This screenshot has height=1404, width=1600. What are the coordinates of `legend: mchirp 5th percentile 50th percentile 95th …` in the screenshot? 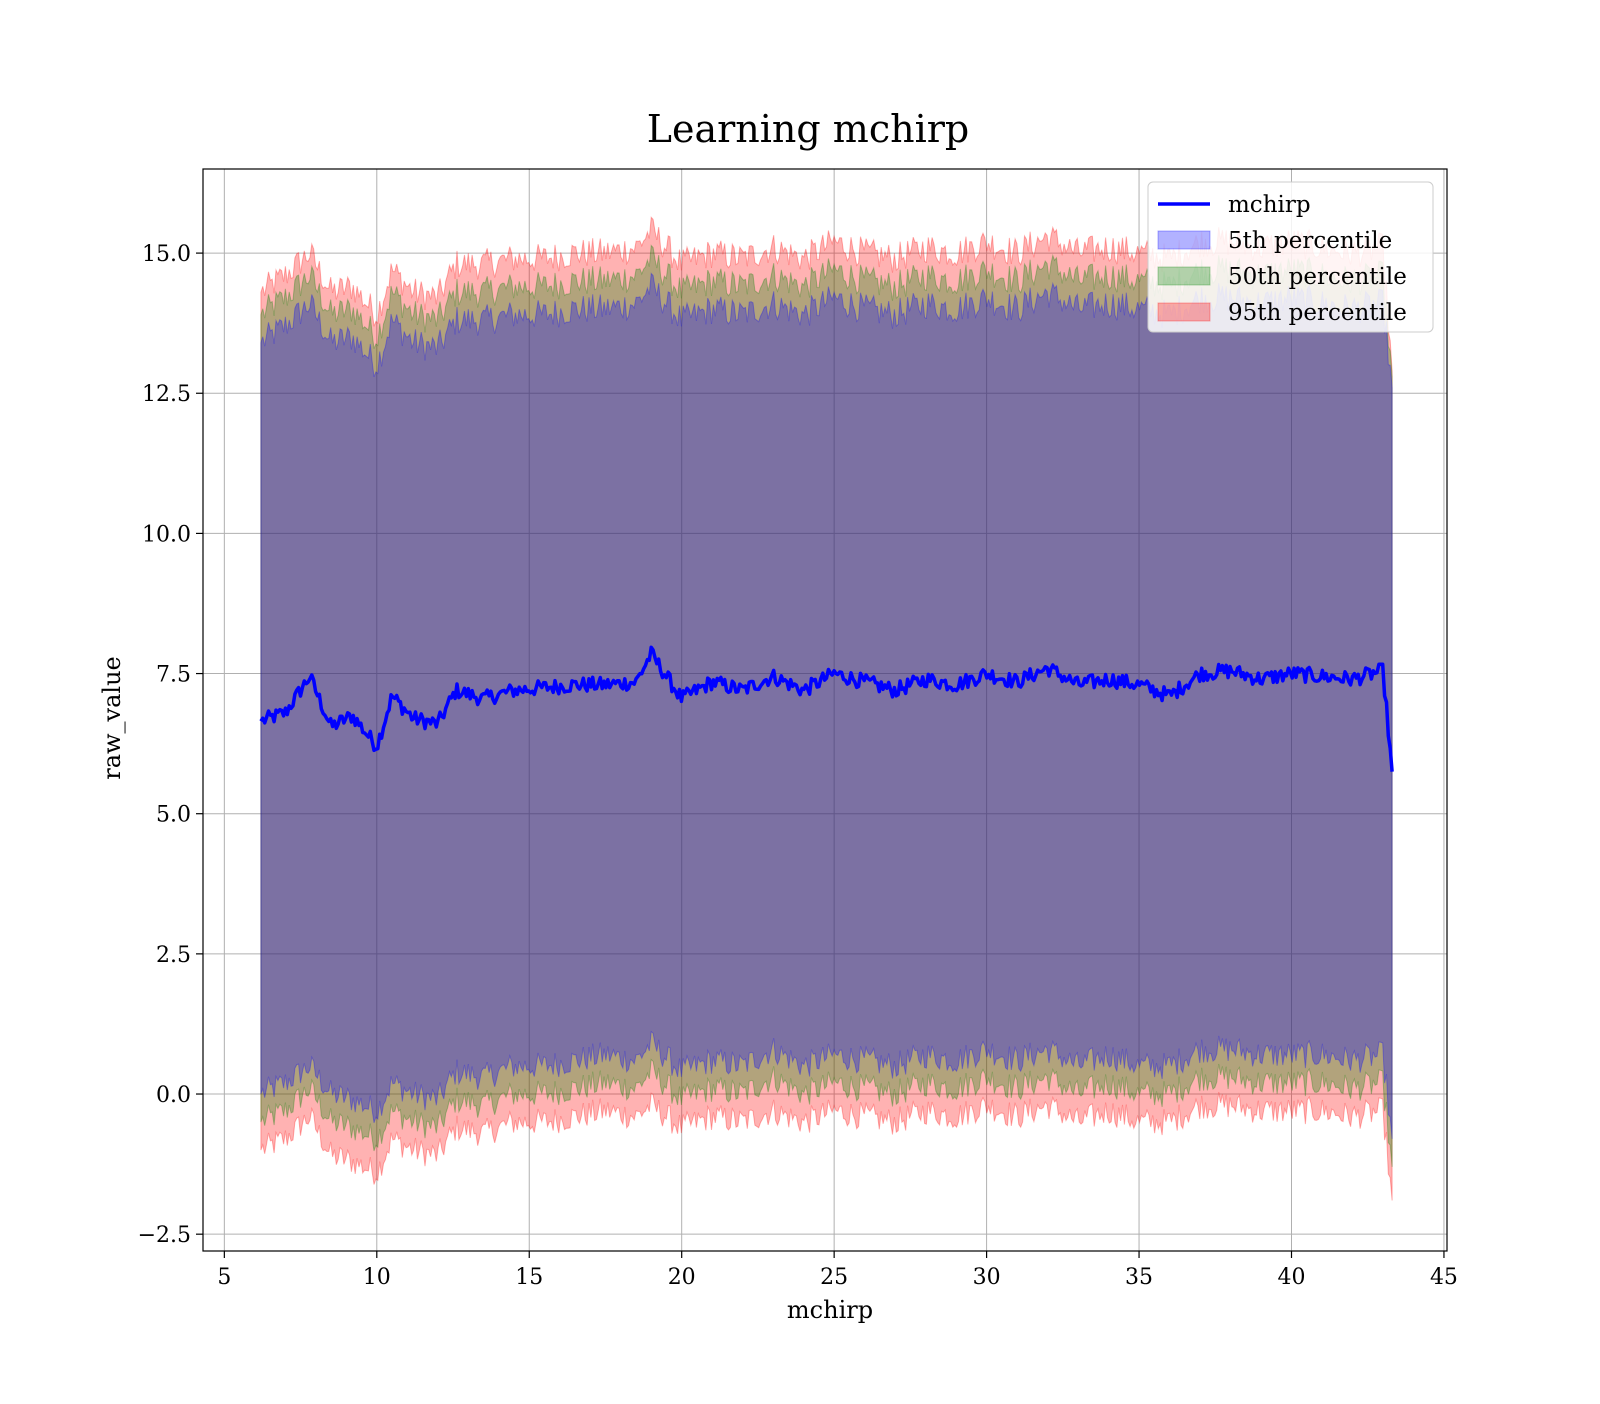 It's located at (1290, 257).